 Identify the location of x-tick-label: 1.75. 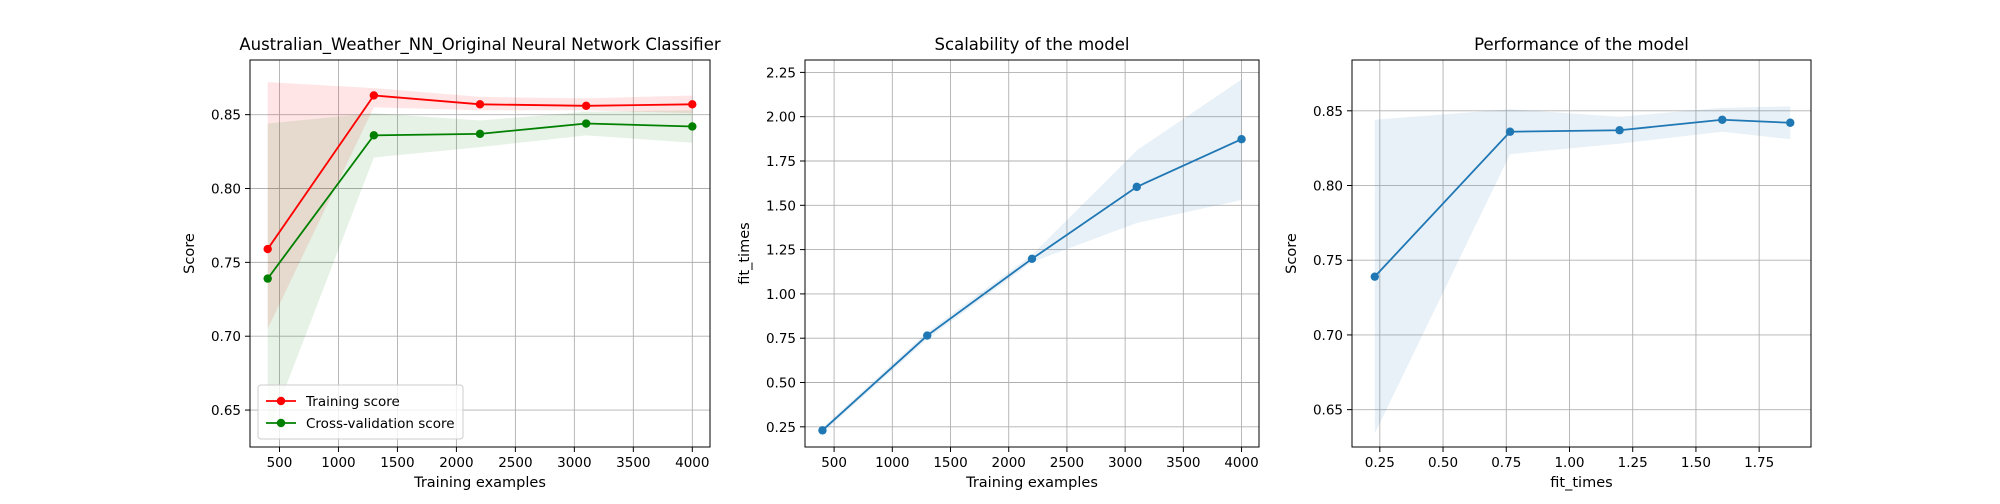
(1759, 463).